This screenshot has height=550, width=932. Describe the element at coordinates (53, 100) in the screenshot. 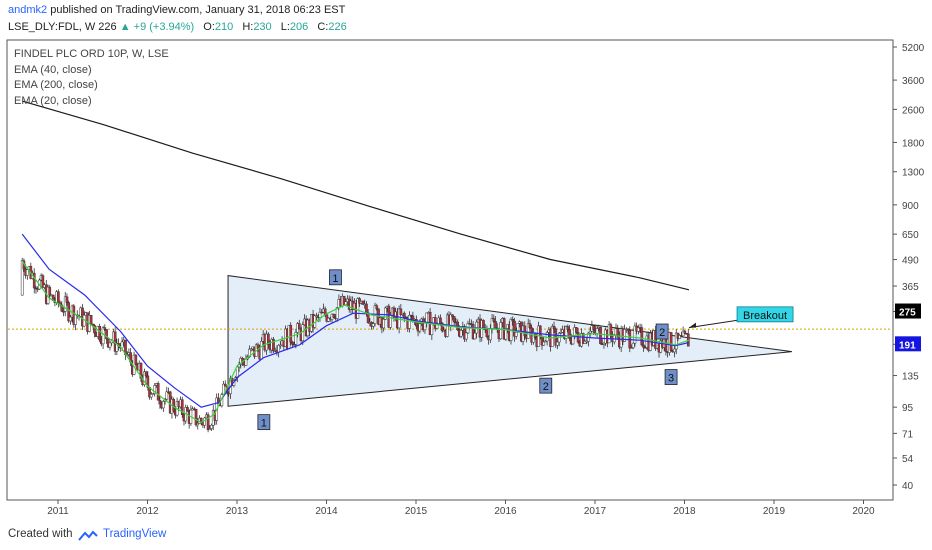

I see `legend-ema20: EMA (20, close)` at that location.